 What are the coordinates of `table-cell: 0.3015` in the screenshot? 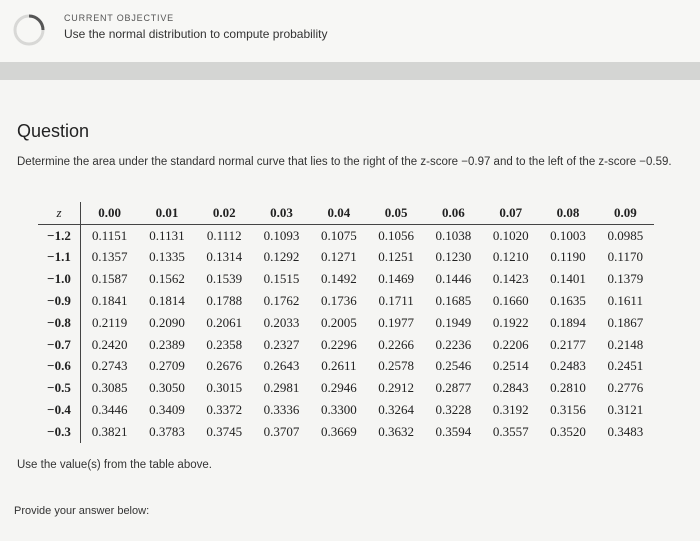 It's located at (224, 388).